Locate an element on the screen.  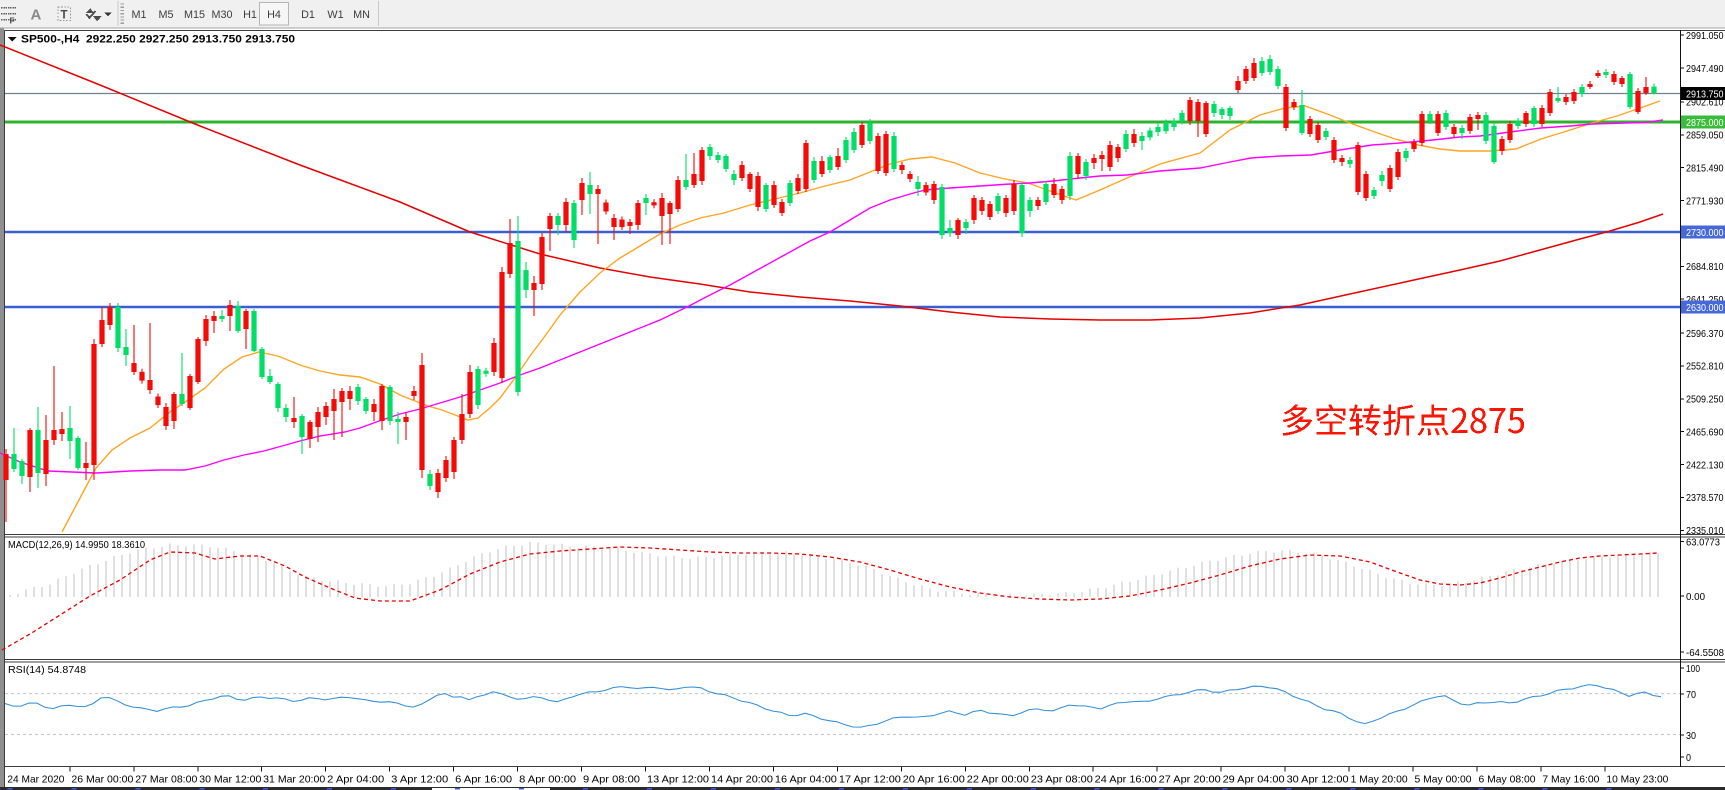
svg-text: 2859.050 is located at coordinates (1705, 136).